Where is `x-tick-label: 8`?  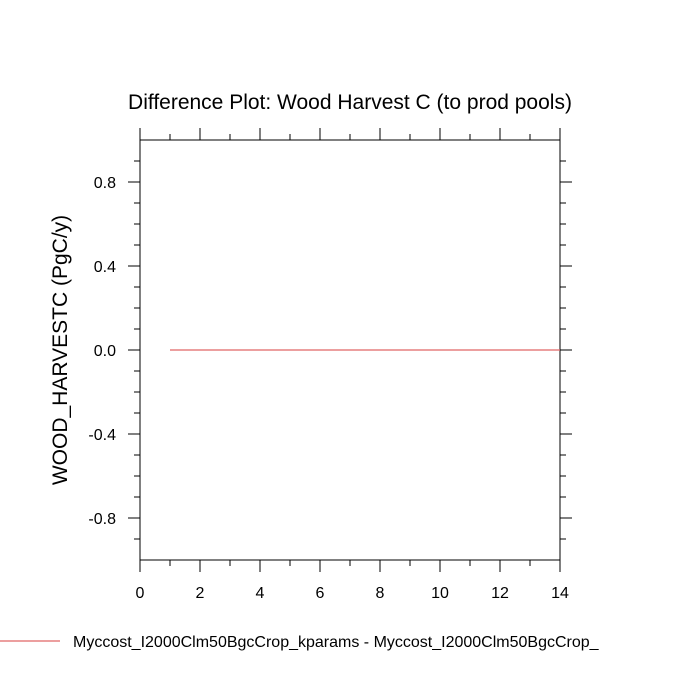 x-tick-label: 8 is located at coordinates (380, 593).